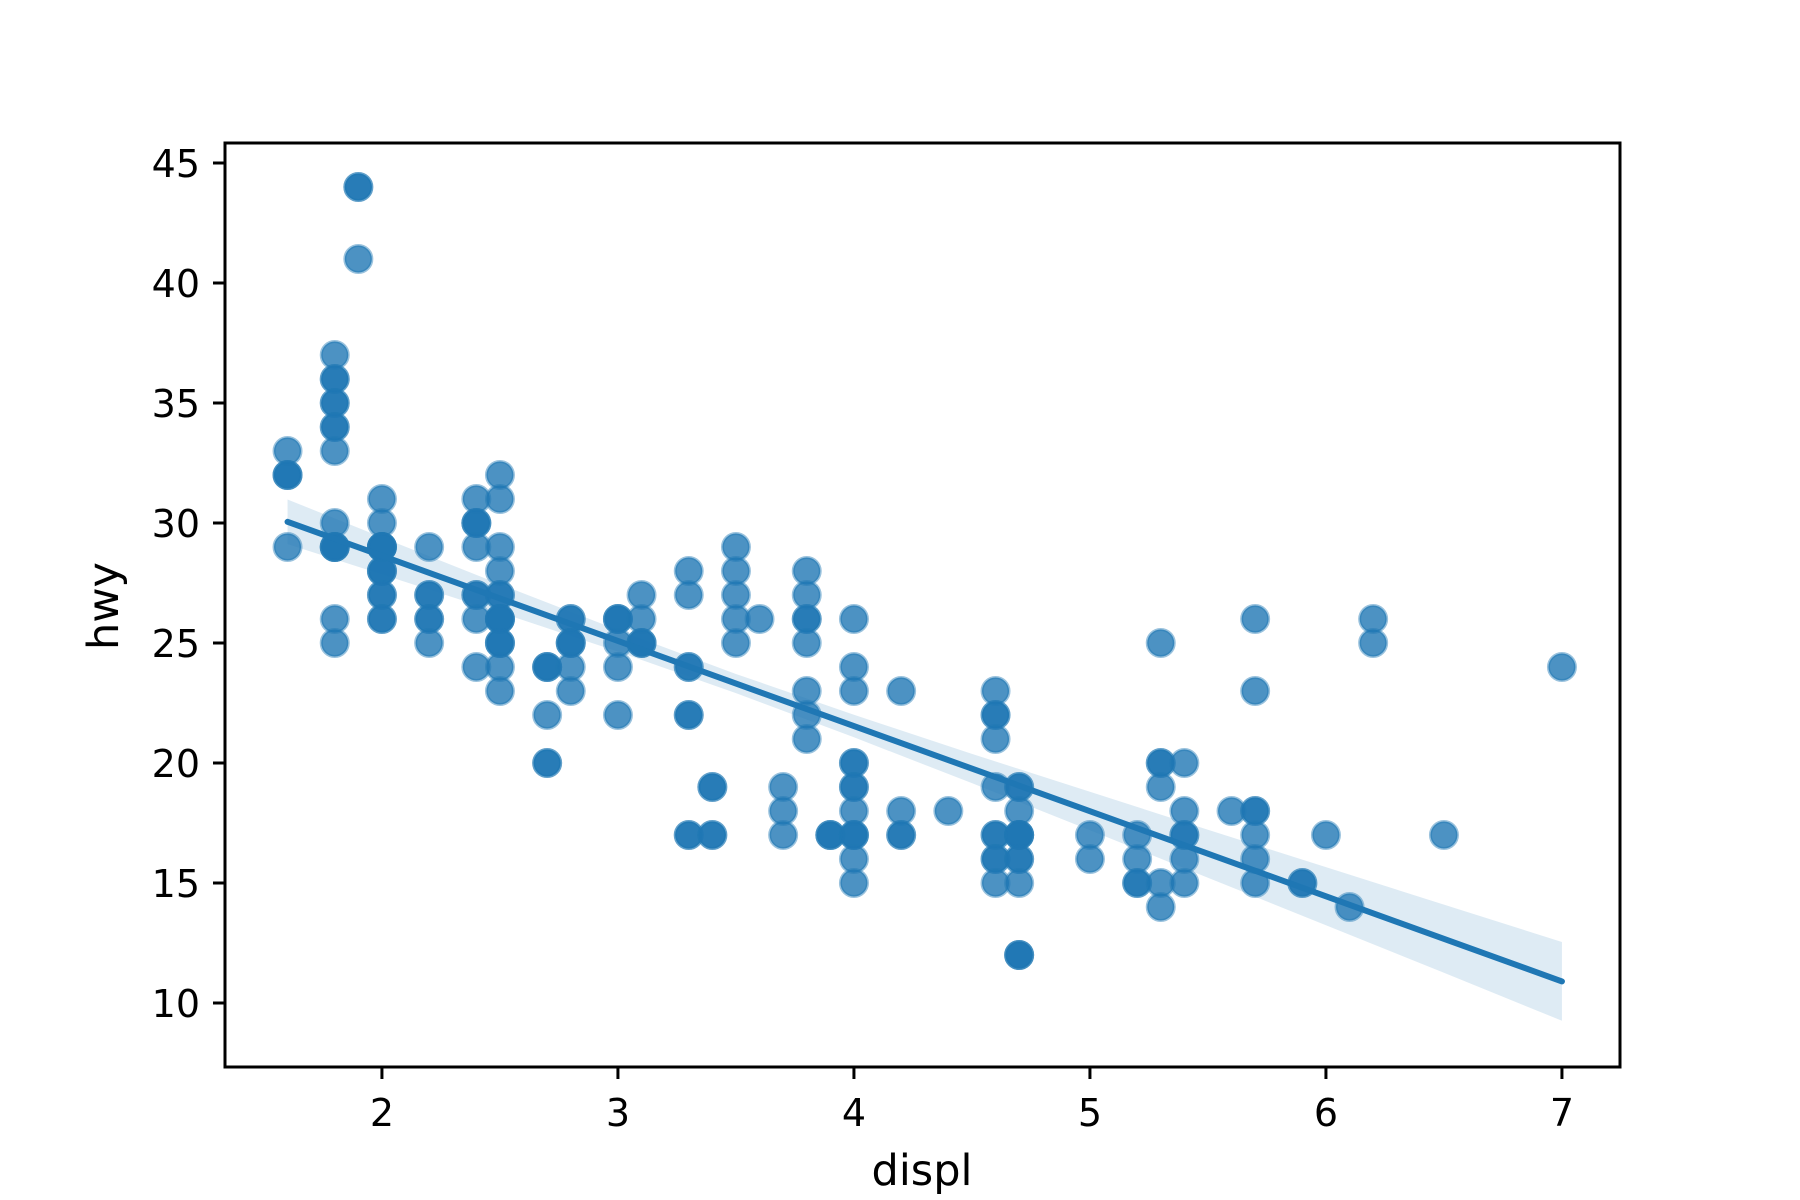 The height and width of the screenshot is (1200, 1800). Describe the element at coordinates (176, 524) in the screenshot. I see `y-tick-label: 30` at that location.